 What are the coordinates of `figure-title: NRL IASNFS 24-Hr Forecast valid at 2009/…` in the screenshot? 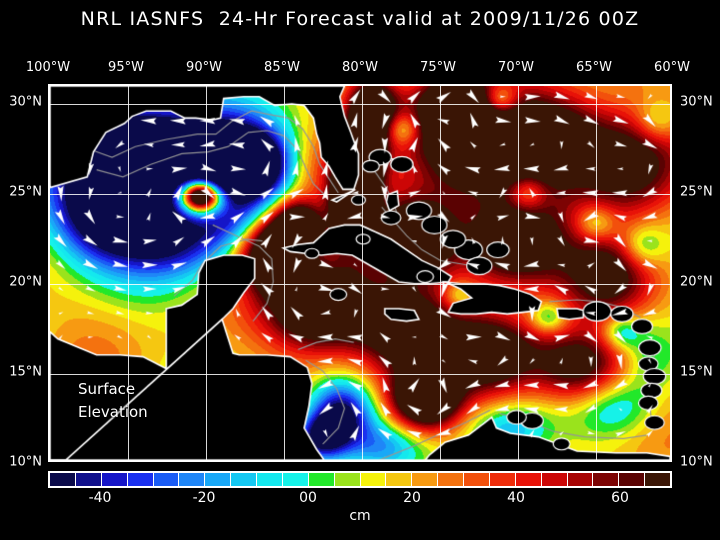 It's located at (360, 19).